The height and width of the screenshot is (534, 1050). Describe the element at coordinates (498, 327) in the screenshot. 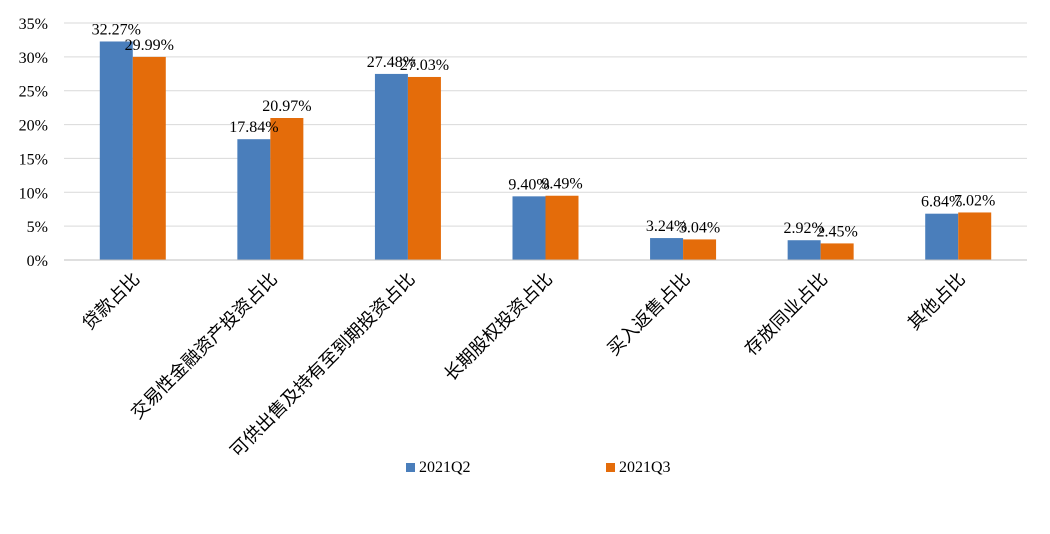

I see `category-label: 长期股权投资占比` at that location.